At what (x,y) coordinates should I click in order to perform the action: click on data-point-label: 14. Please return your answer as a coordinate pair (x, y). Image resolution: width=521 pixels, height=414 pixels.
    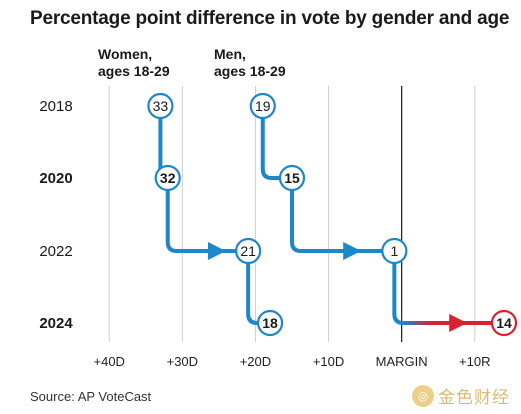
    Looking at the image, I should click on (504, 323).